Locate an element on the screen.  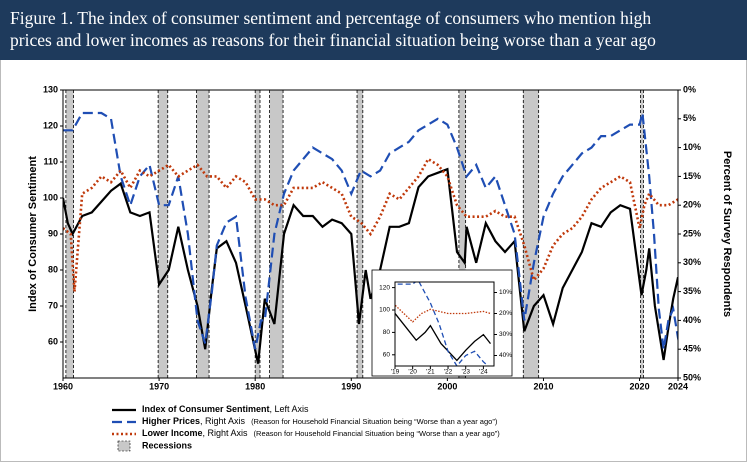
x-tick-label: '20 is located at coordinates (412, 372).